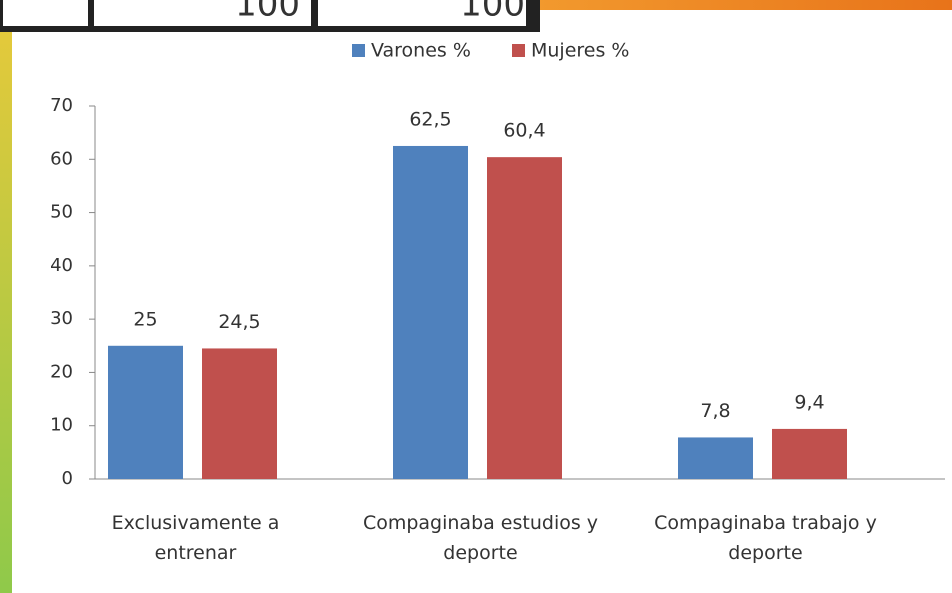 The width and height of the screenshot is (952, 593). I want to click on x-tick-label: Compaginaba trabajo y deporte, so click(765, 538).